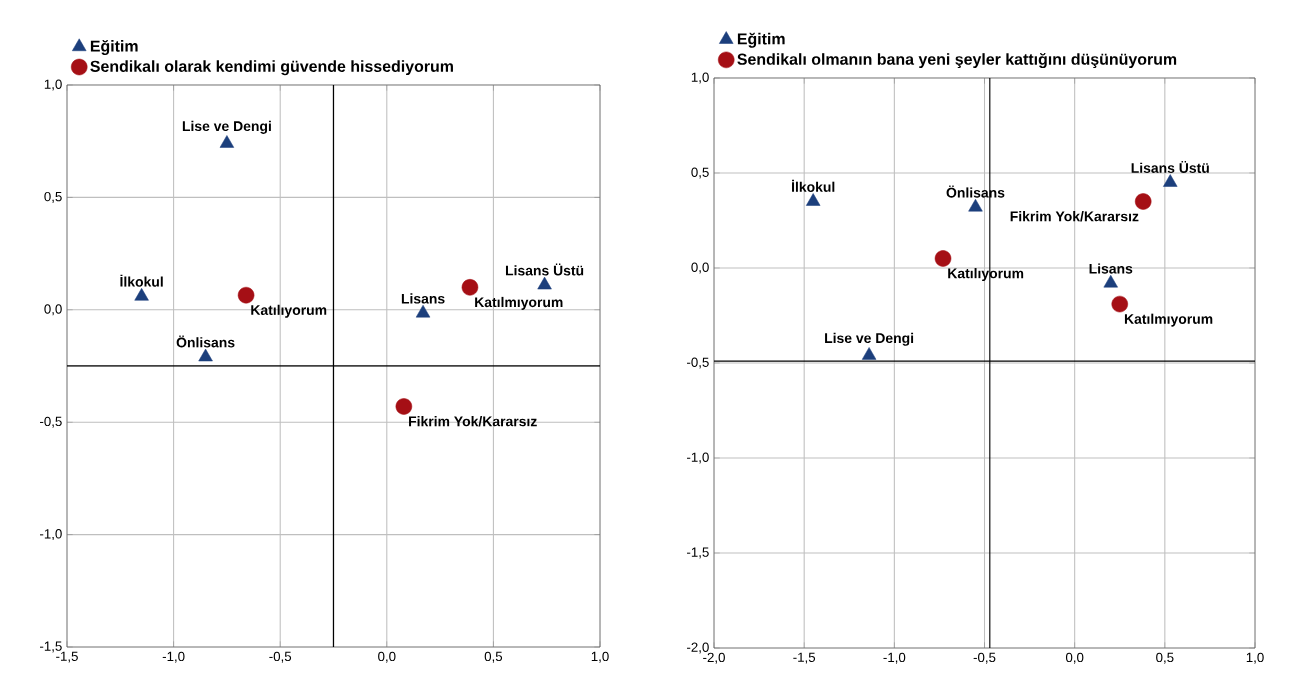  Describe the element at coordinates (205, 341) in the screenshot. I see `data-label: Önlisans` at that location.